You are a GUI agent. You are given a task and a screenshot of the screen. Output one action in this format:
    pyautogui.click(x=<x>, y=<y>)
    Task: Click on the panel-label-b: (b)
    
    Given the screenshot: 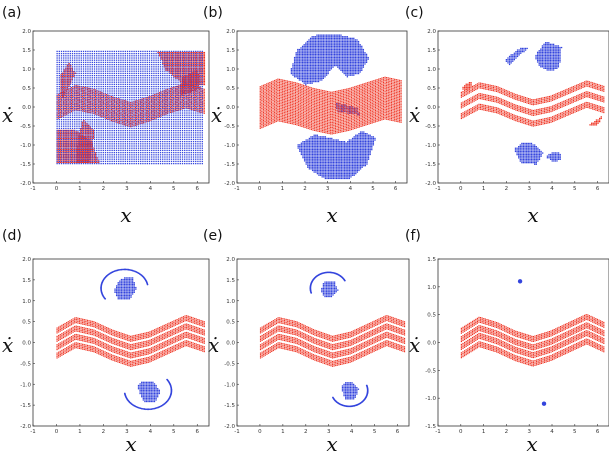 What is the action you would take?
    pyautogui.click(x=213, y=13)
    